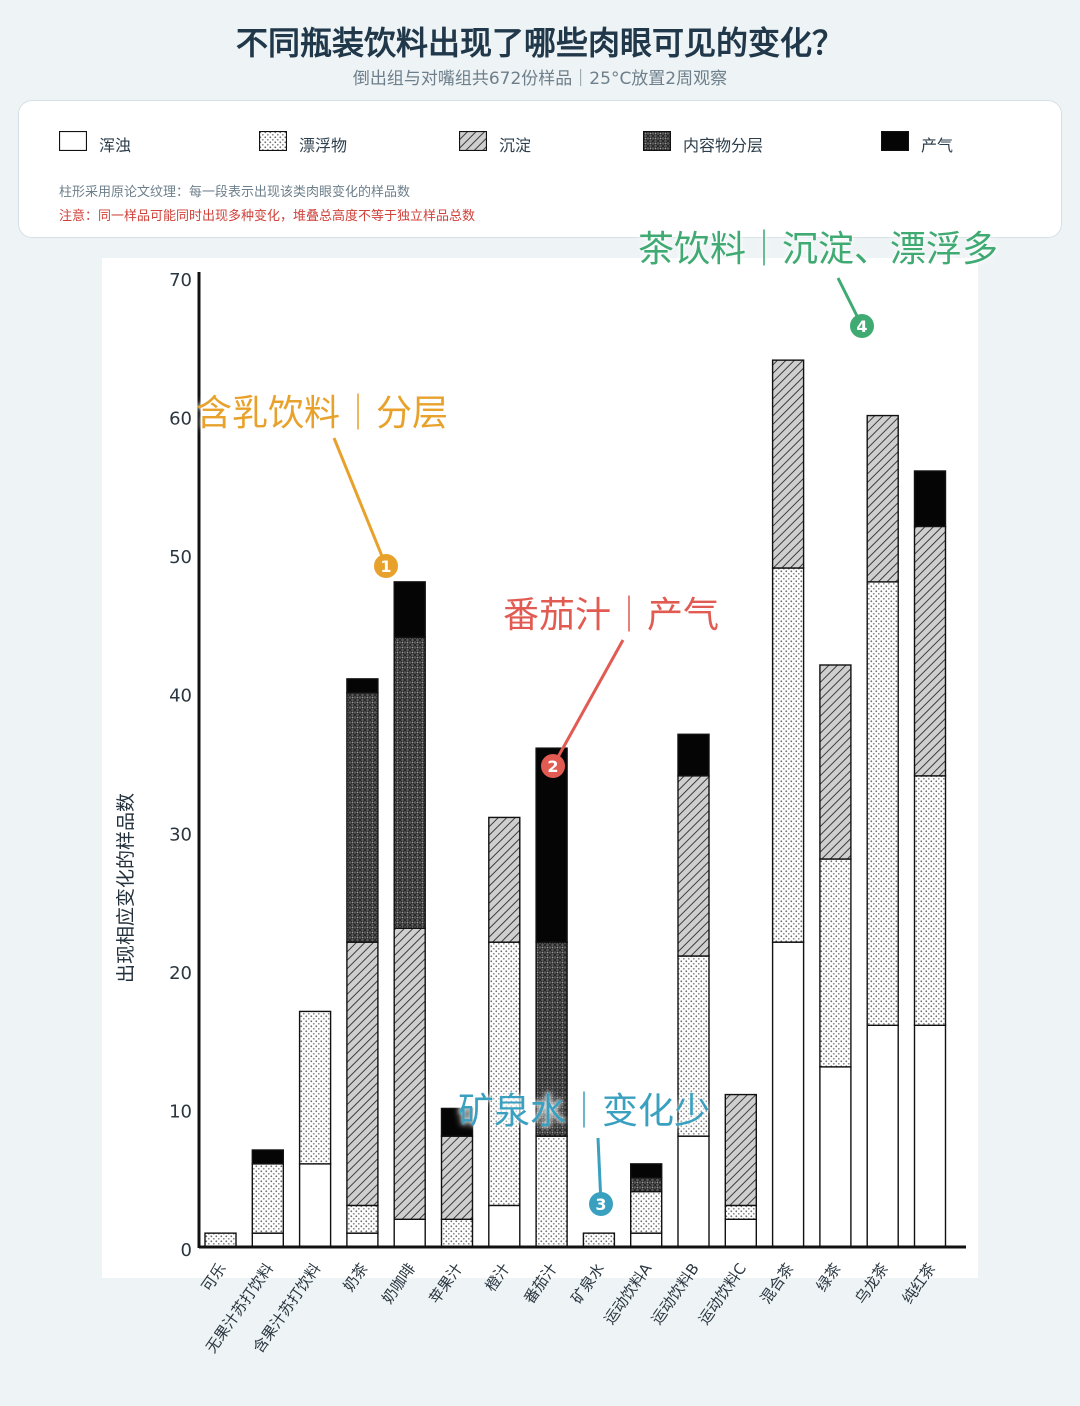  Describe the element at coordinates (515, 145) in the screenshot. I see `legend-label: 沉淀` at that location.